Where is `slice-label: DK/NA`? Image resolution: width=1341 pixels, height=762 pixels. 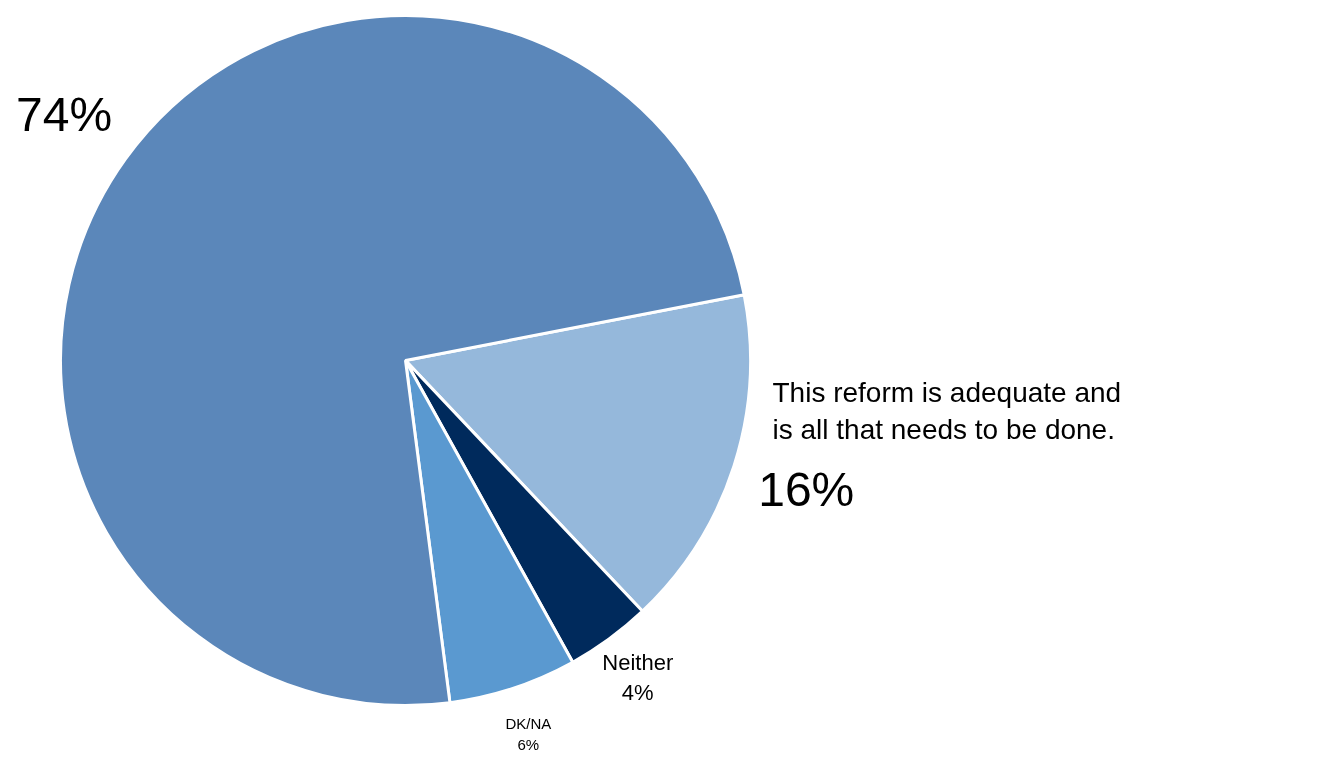 slice-label: DK/NA is located at coordinates (528, 724).